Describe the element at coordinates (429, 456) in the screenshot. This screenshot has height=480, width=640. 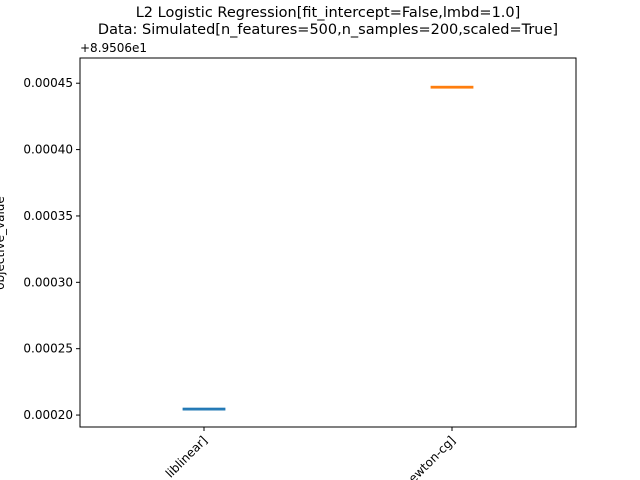
I see `x-tick-label: newton-cg]` at that location.